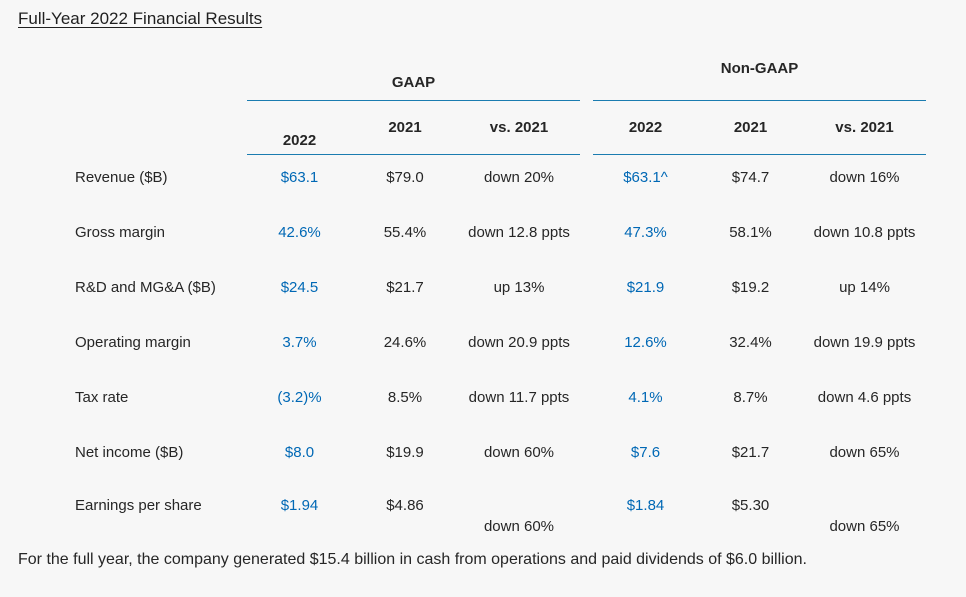 The image size is (966, 597). I want to click on value-non-gaap-2021: $5.30, so click(750, 505).